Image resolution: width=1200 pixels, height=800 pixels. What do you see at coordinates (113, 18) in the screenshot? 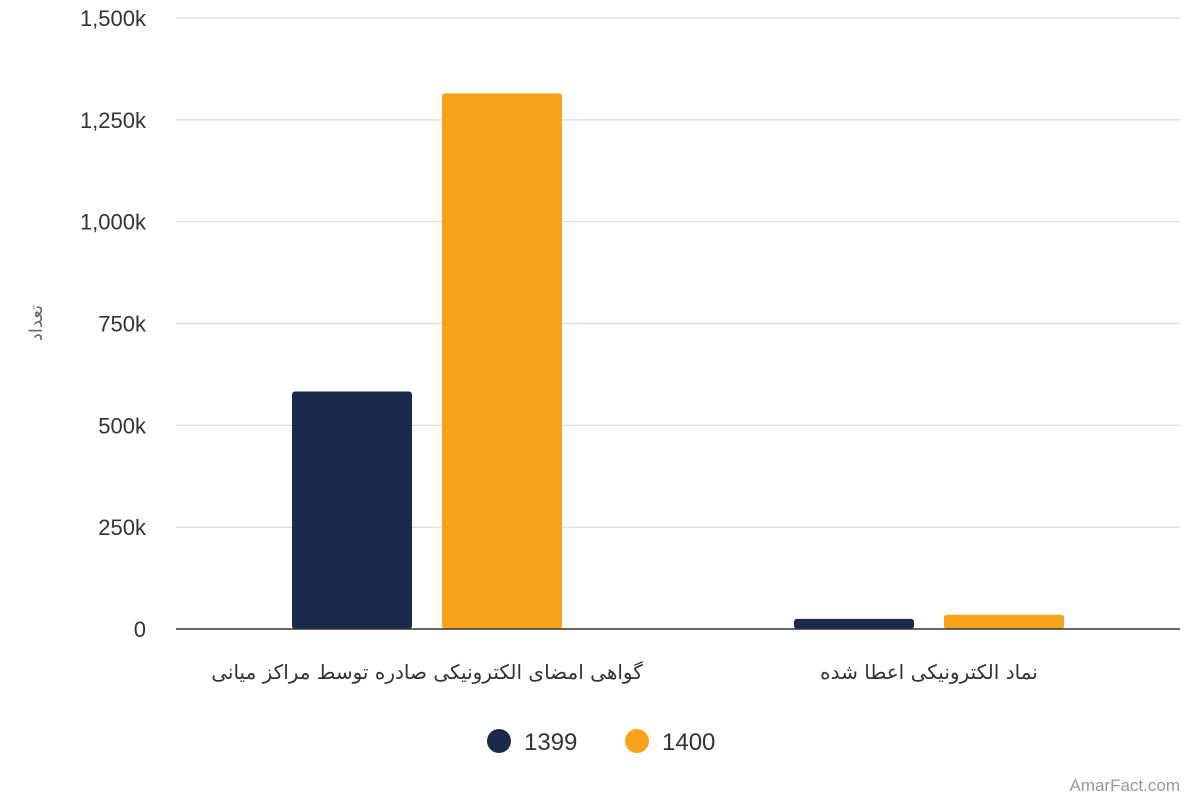
I see `y-tick-label: 1,500k` at bounding box center [113, 18].